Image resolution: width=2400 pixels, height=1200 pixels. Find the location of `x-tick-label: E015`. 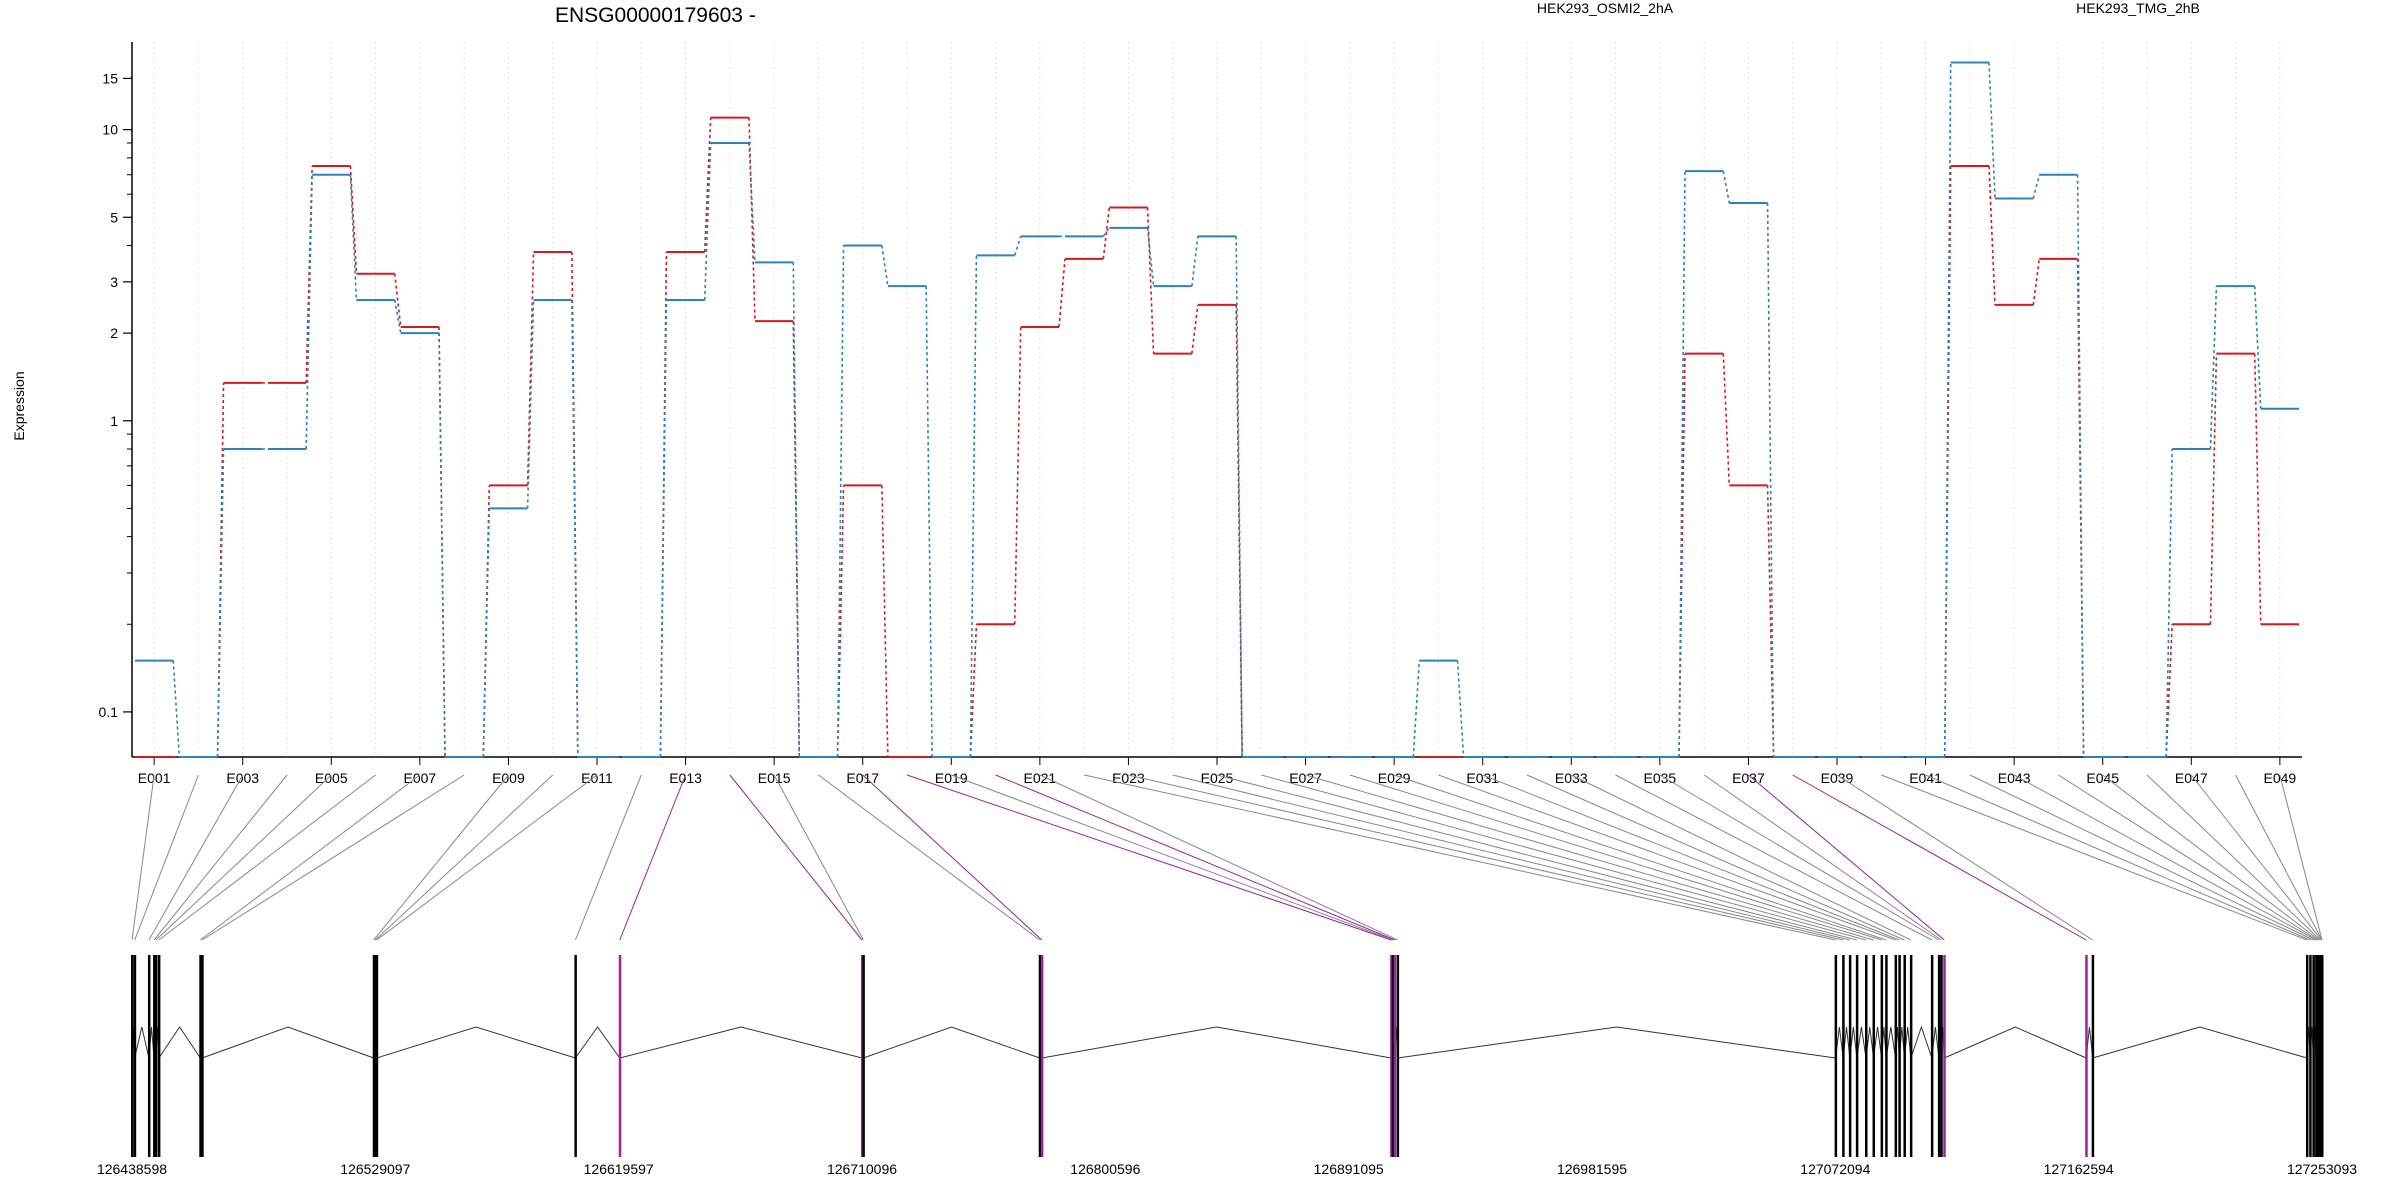

x-tick-label: E015 is located at coordinates (774, 778).